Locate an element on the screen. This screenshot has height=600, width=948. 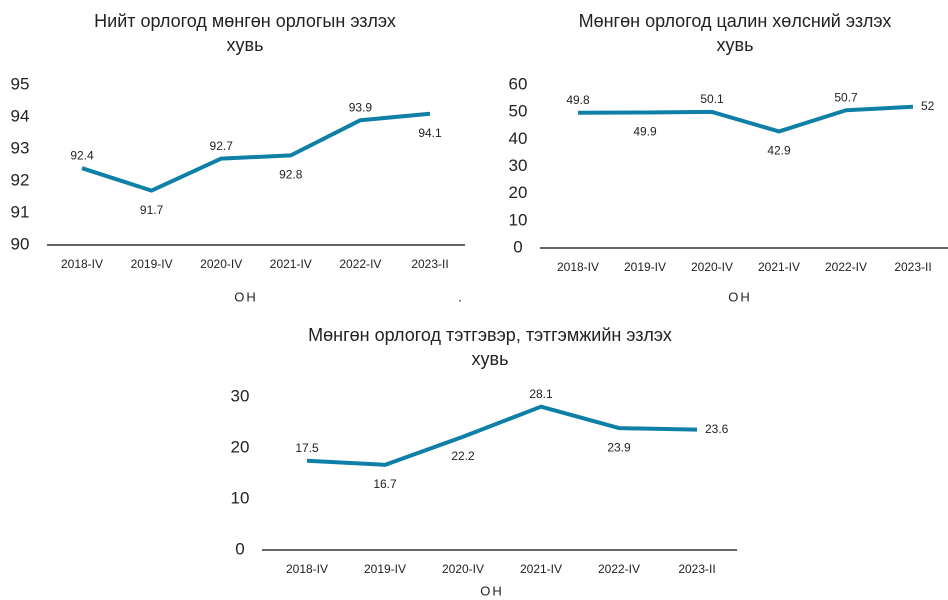
data-label: 17.5 is located at coordinates (307, 448).